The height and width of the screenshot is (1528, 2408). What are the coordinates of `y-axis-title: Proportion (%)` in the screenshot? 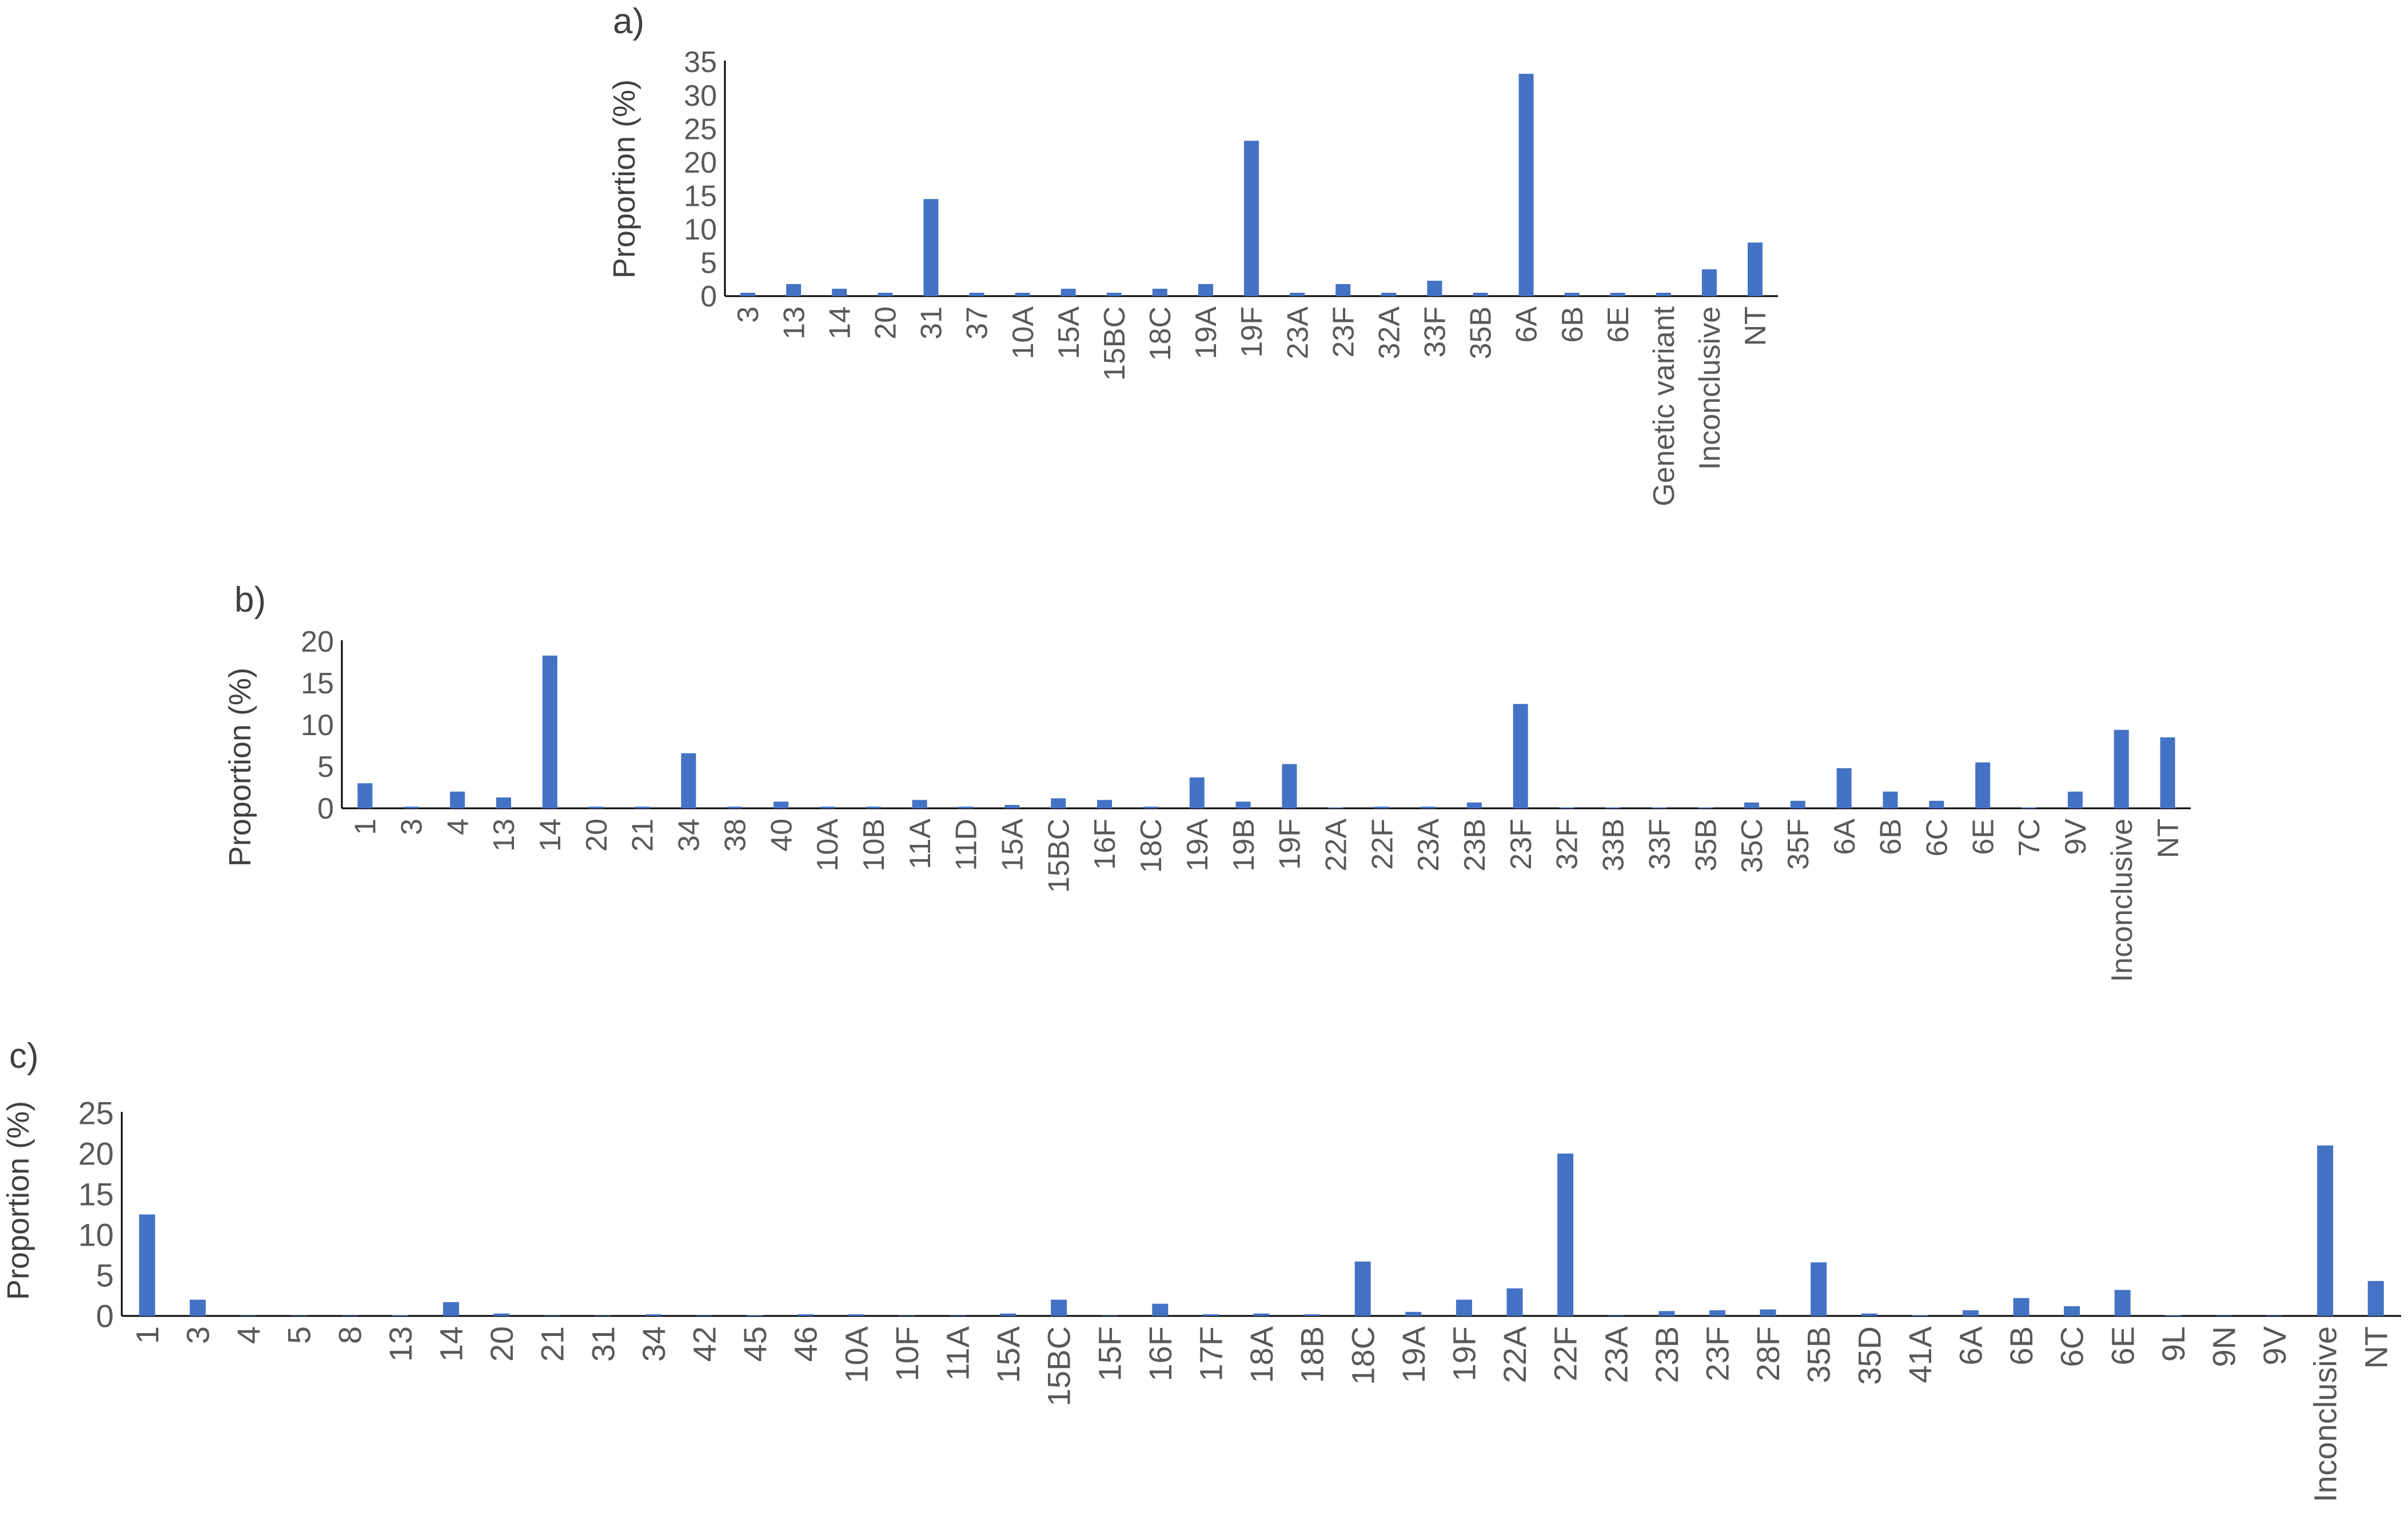 It's located at (18, 1200).